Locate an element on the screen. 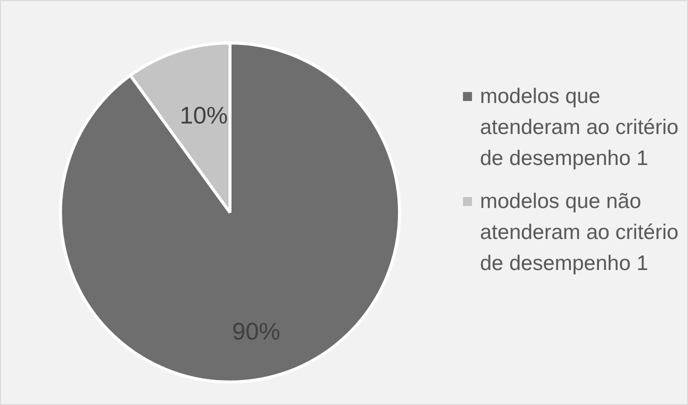 The width and height of the screenshot is (688, 405). legend-label: modelos que não atenderam ao critério de desempenho 1 is located at coordinates (580, 233).